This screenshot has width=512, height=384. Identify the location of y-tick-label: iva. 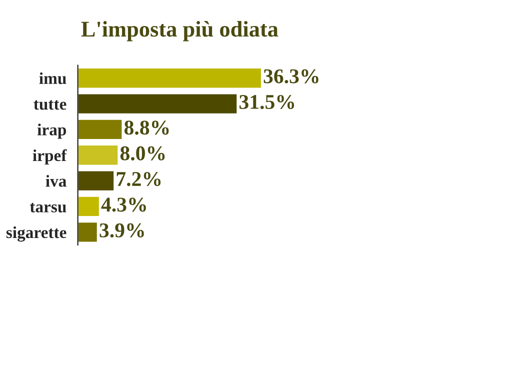
(56, 181).